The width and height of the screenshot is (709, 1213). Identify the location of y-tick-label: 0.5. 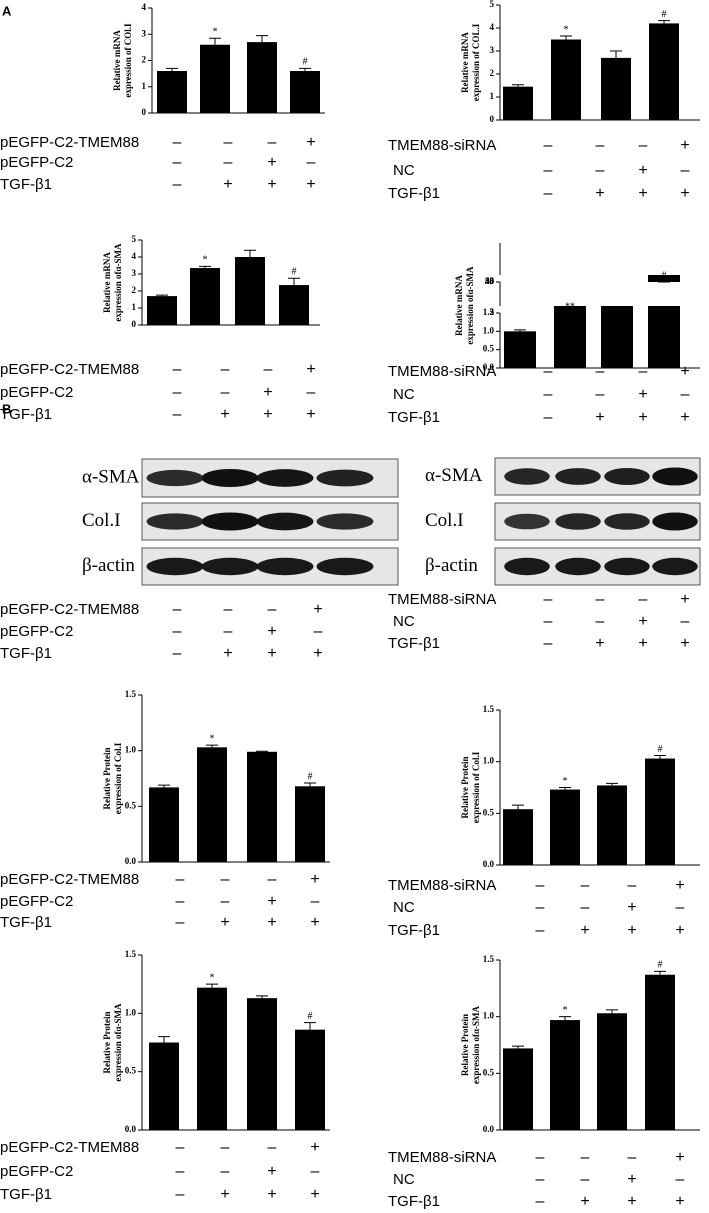
(489, 1072).